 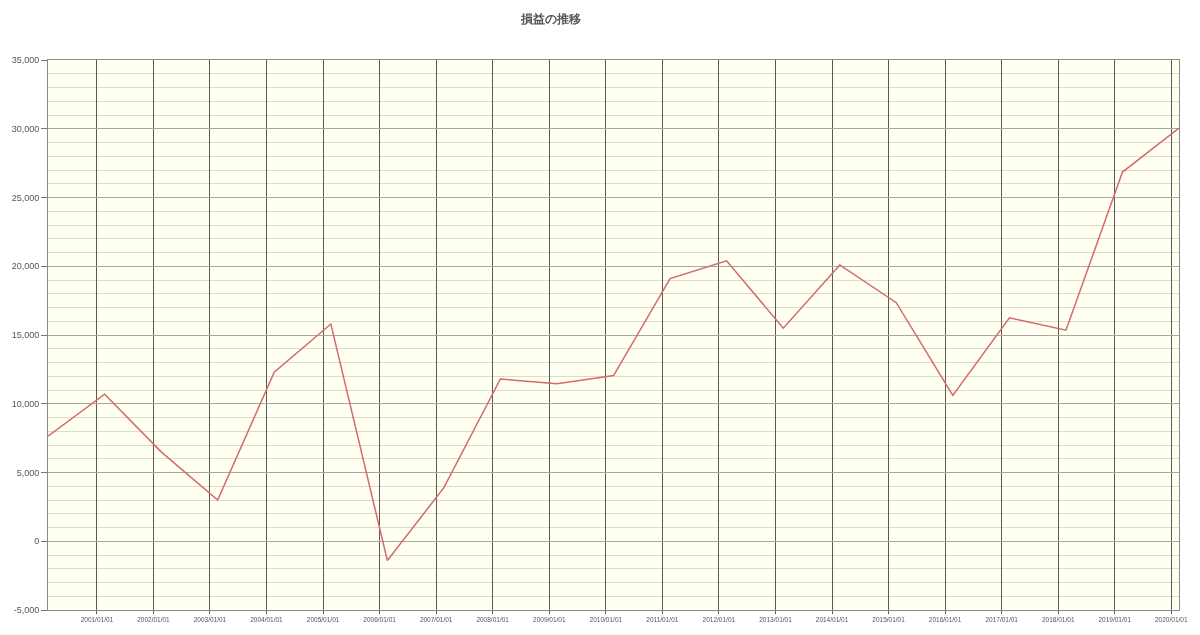 I want to click on y-tick-label: 20,000, so click(x=25, y=266).